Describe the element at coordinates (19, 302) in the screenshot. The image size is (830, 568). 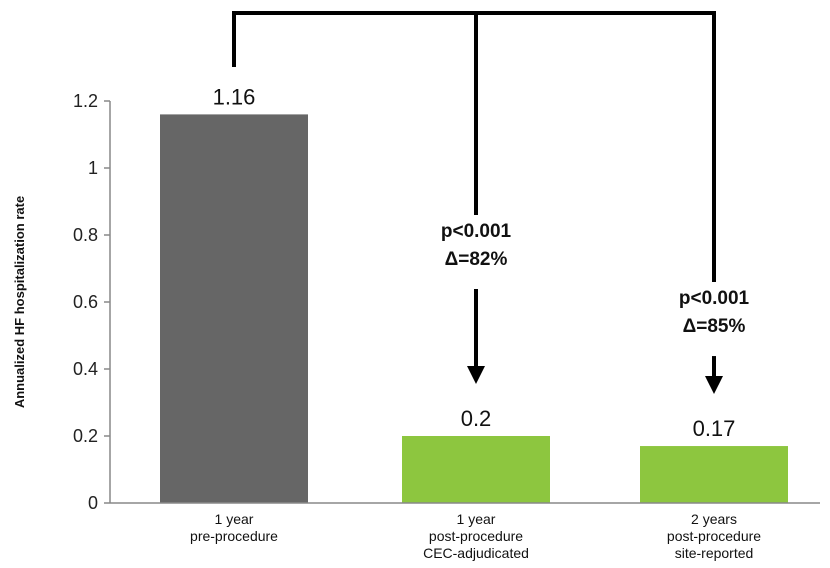
I see `y-axis-label: Annualized HF hospitalization rate` at that location.